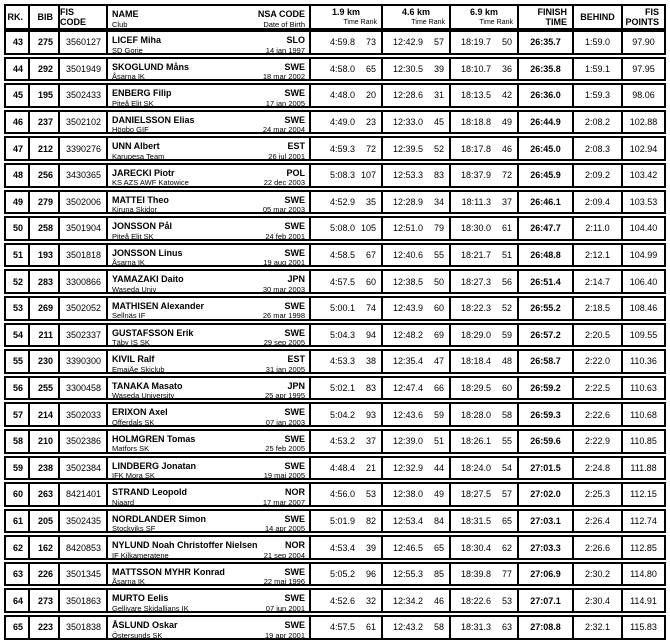  What do you see at coordinates (84, 42) in the screenshot?
I see `fis-code-cell: 3560127` at bounding box center [84, 42].